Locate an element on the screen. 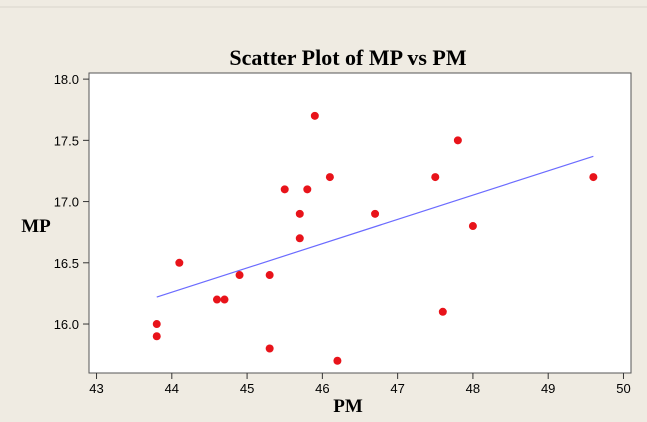 This screenshot has width=647, height=422. x-axis: 43 44 45 46 47 48 49 50 is located at coordinates (360, 384).